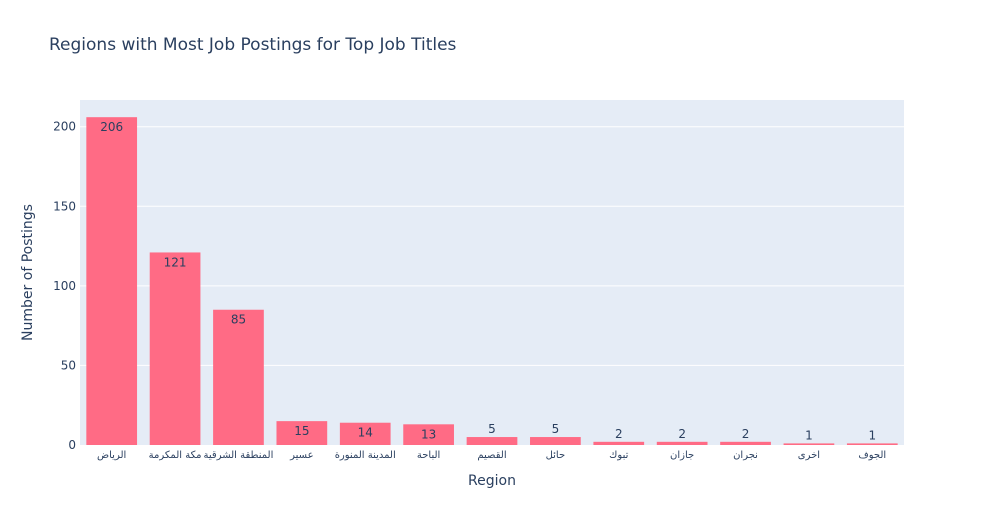 This screenshot has width=984, height=529. What do you see at coordinates (111, 455) in the screenshot?
I see `x-tick-label: الرياض` at bounding box center [111, 455].